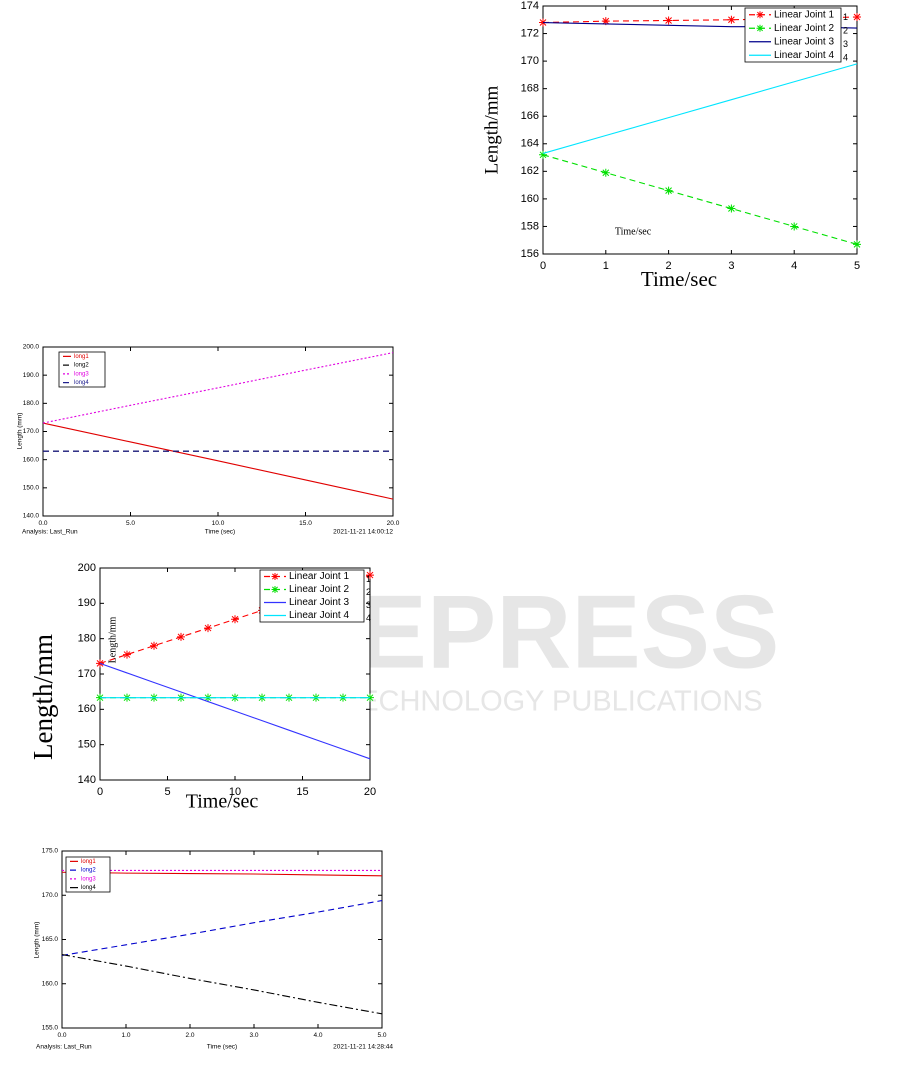 The height and width of the screenshot is (1080, 903). I want to click on plot-area, so click(222, 939).